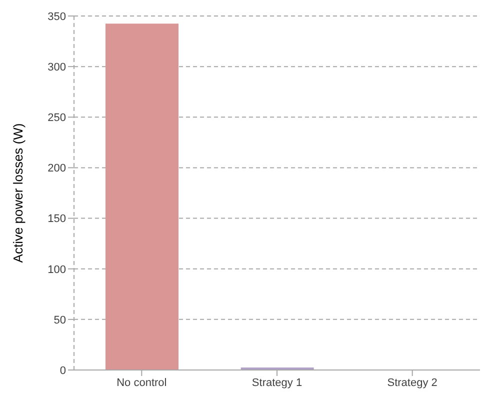  I want to click on y-tick-label: 300, so click(57, 67).